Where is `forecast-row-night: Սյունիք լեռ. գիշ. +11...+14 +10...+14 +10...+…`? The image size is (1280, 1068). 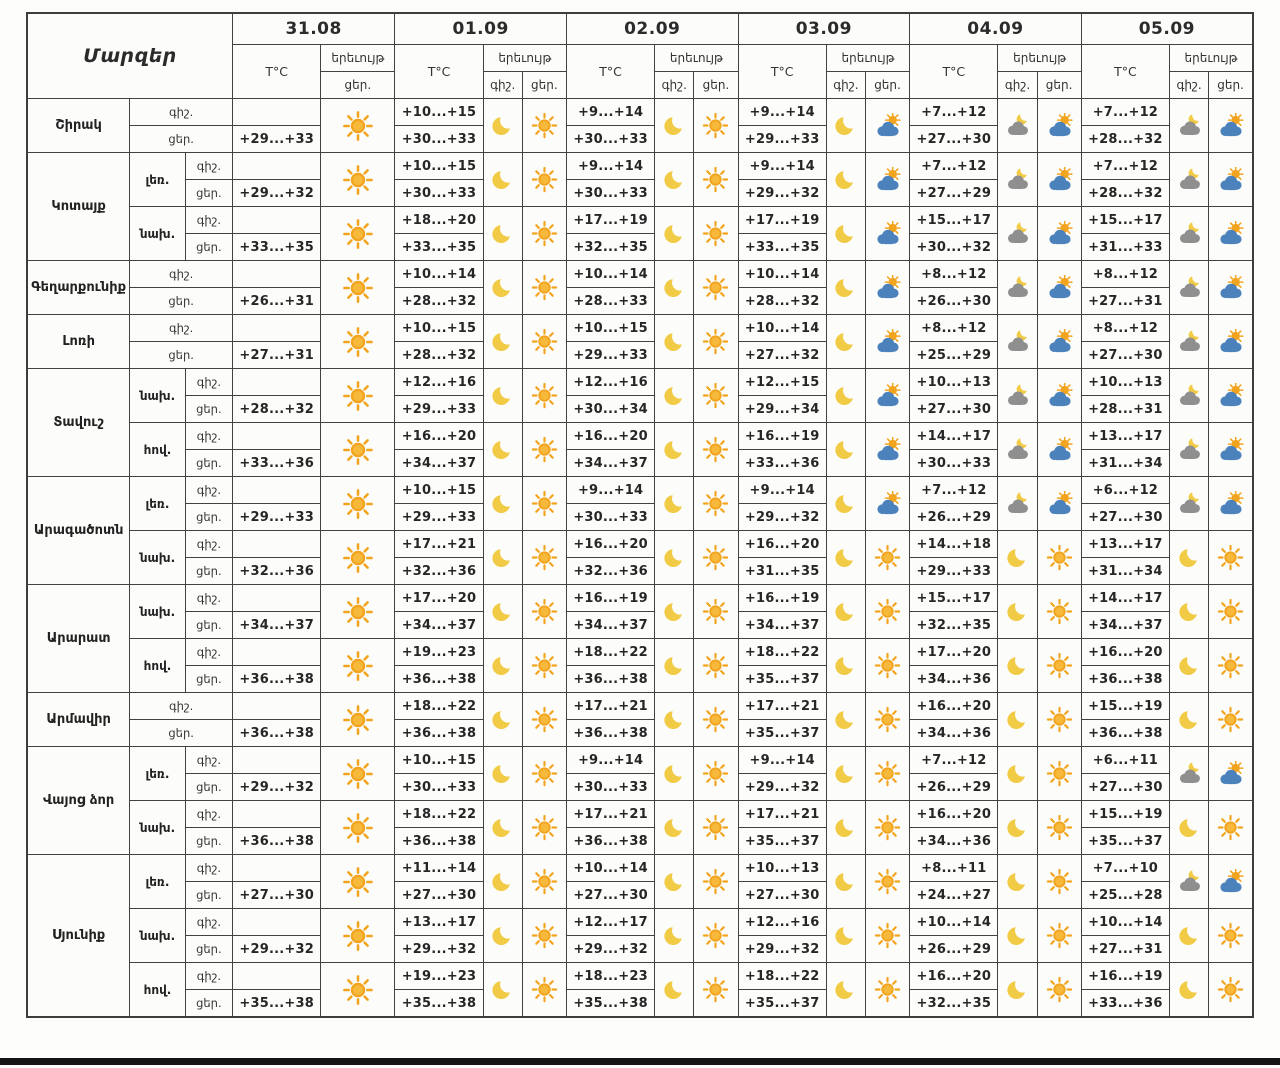 forecast-row-night: Սյունիք լեռ. գիշ. +11...+14 +10...+14 +10...+… is located at coordinates (640, 936).